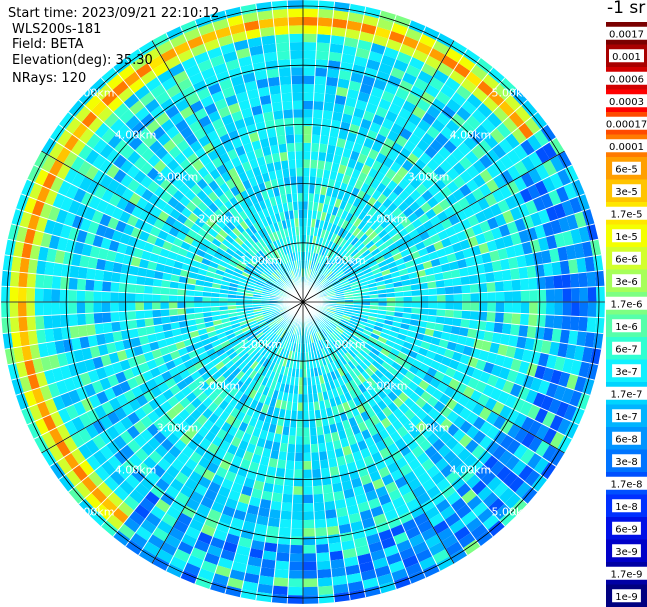 The height and width of the screenshot is (607, 647). What do you see at coordinates (178, 428) in the screenshot?
I see `range-ring-label: 3.00km` at bounding box center [178, 428].